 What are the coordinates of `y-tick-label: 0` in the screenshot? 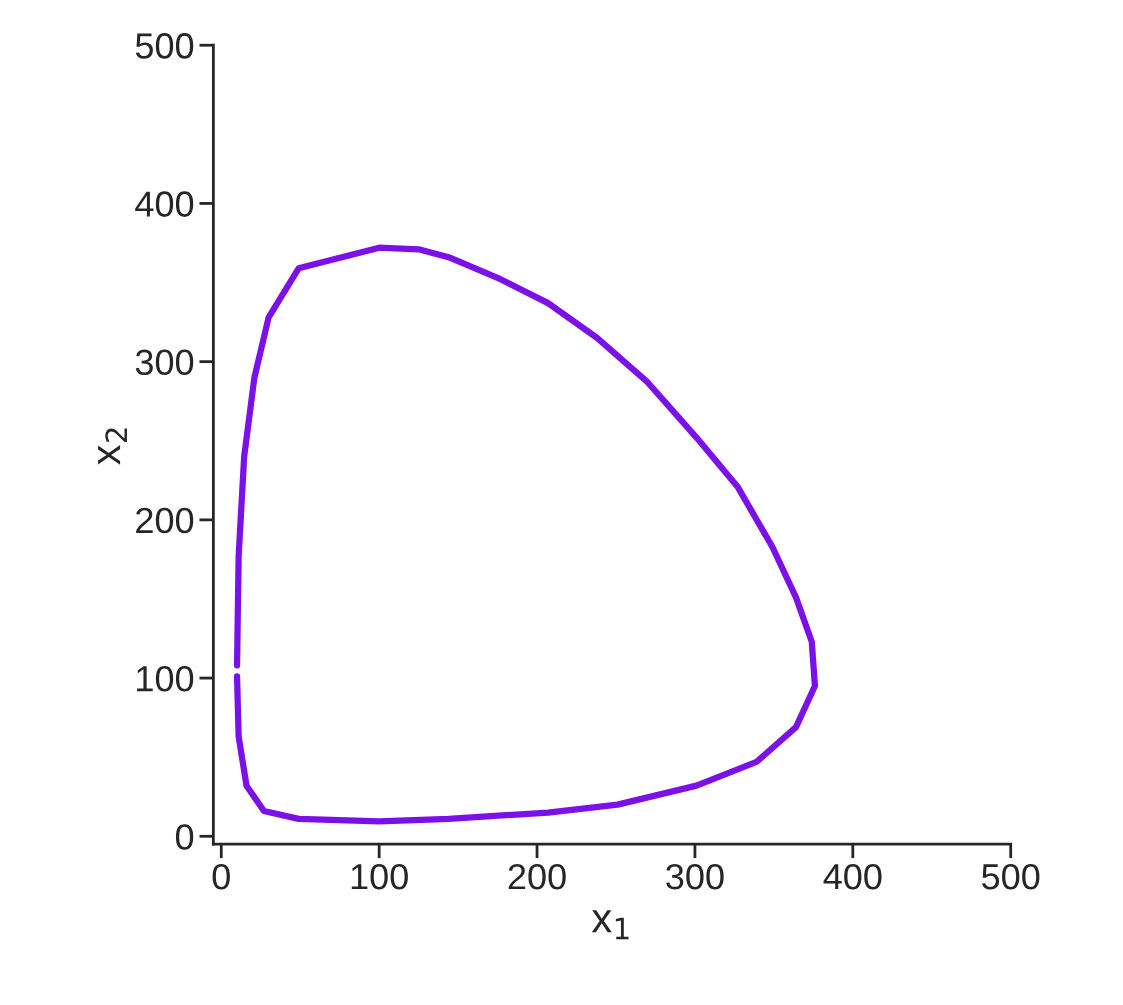 It's located at (184, 837).